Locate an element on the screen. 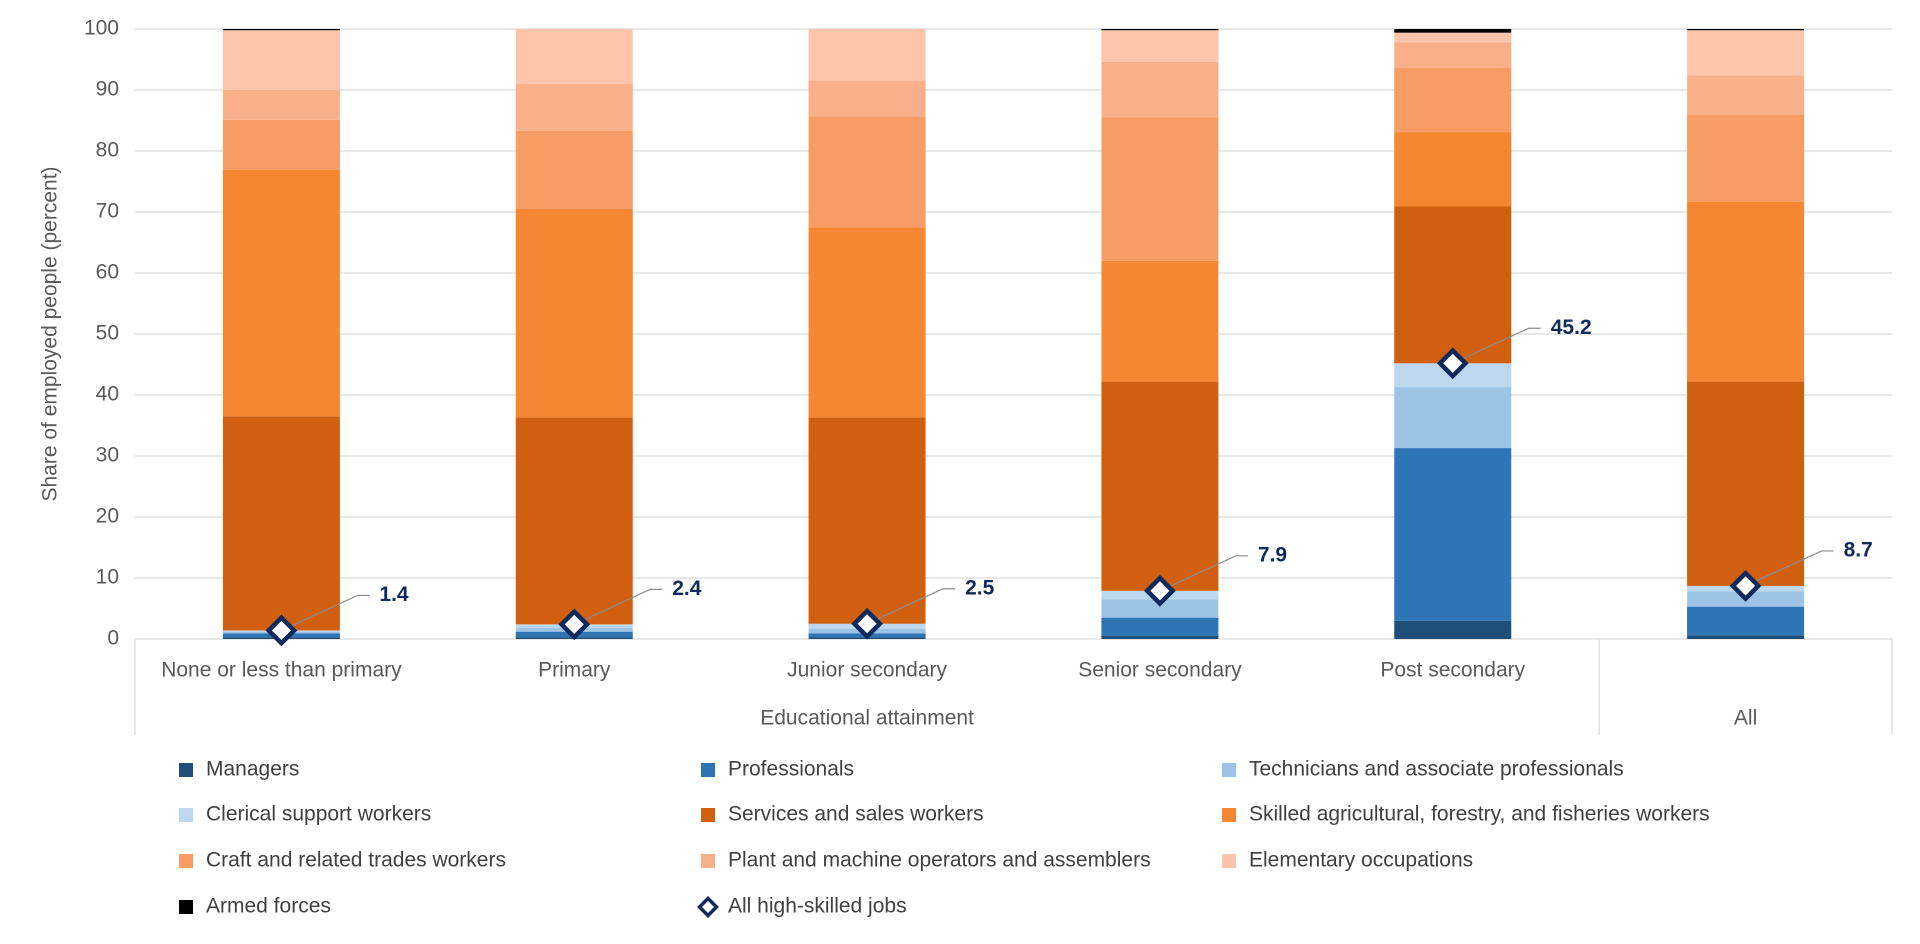  legend-label: All high-skilled jobs is located at coordinates (817, 906).